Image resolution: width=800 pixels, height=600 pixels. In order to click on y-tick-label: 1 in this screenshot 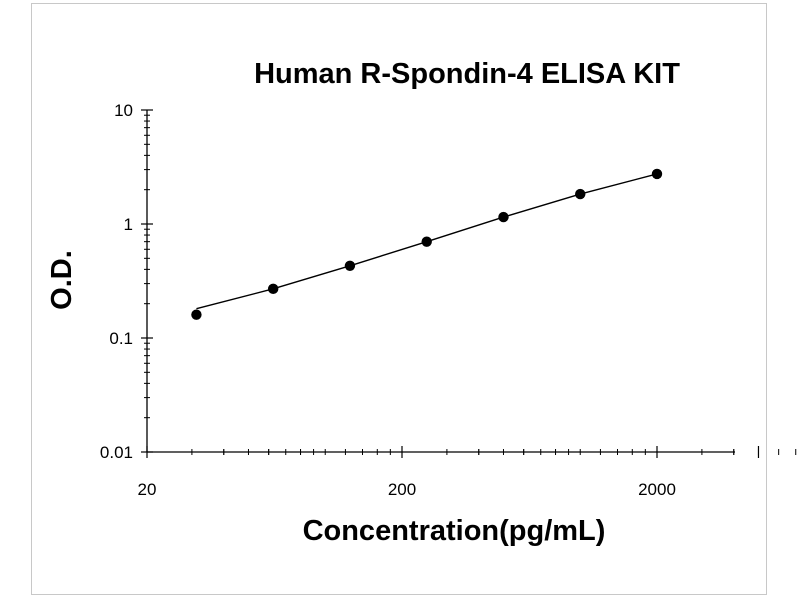, I will do `click(128, 224)`.